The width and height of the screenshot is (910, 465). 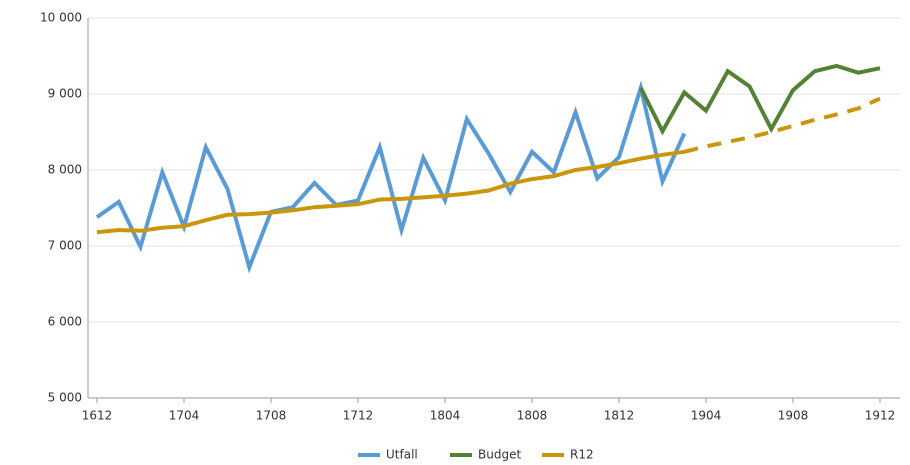 What do you see at coordinates (97, 416) in the screenshot?
I see `x-tick-label: 1612` at bounding box center [97, 416].